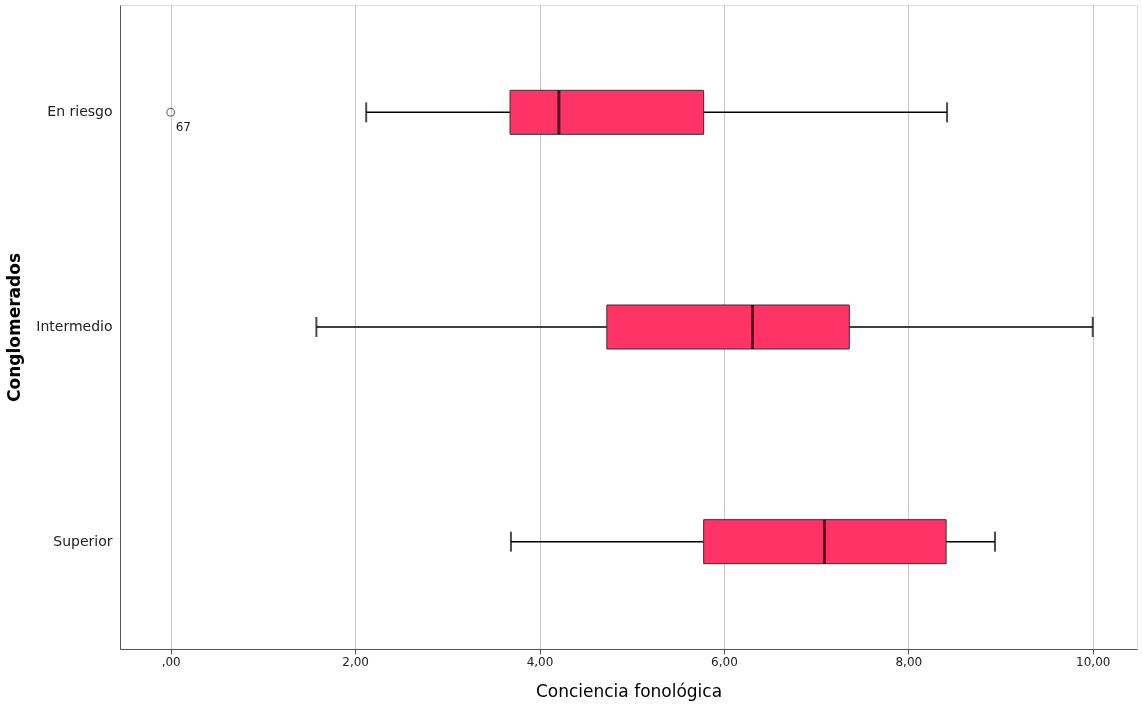 Image resolution: width=1142 pixels, height=704 pixels. I want to click on y-tick-label: Intermedio, so click(74, 326).